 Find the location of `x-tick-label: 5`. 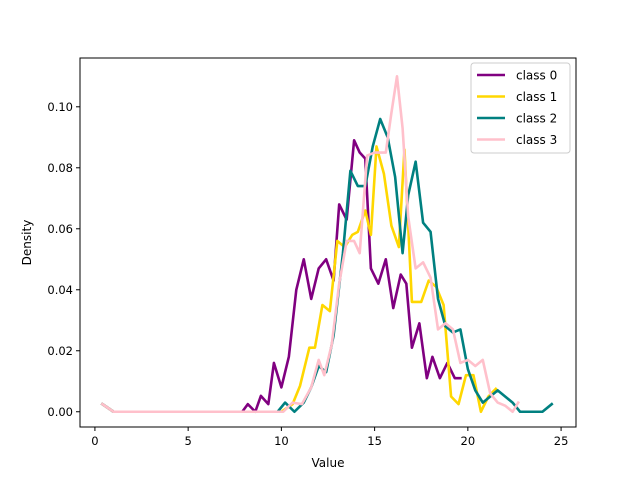

x-tick-label: 5 is located at coordinates (187, 441).